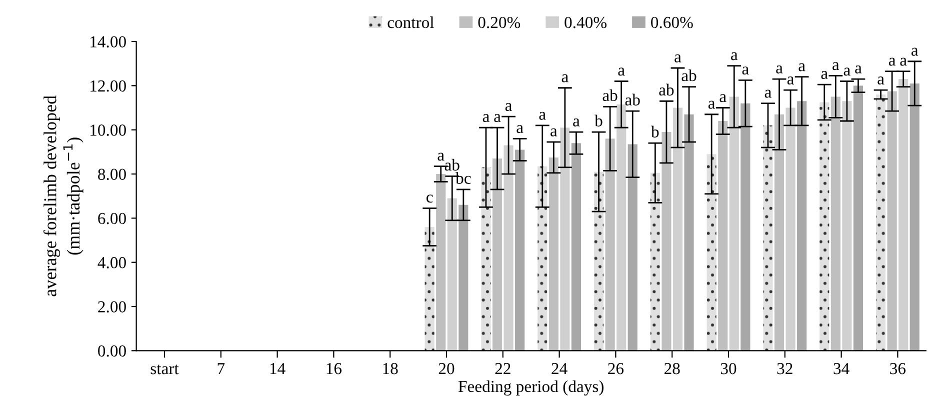  I want to click on y-tick-label: 14.00, so click(108, 42).